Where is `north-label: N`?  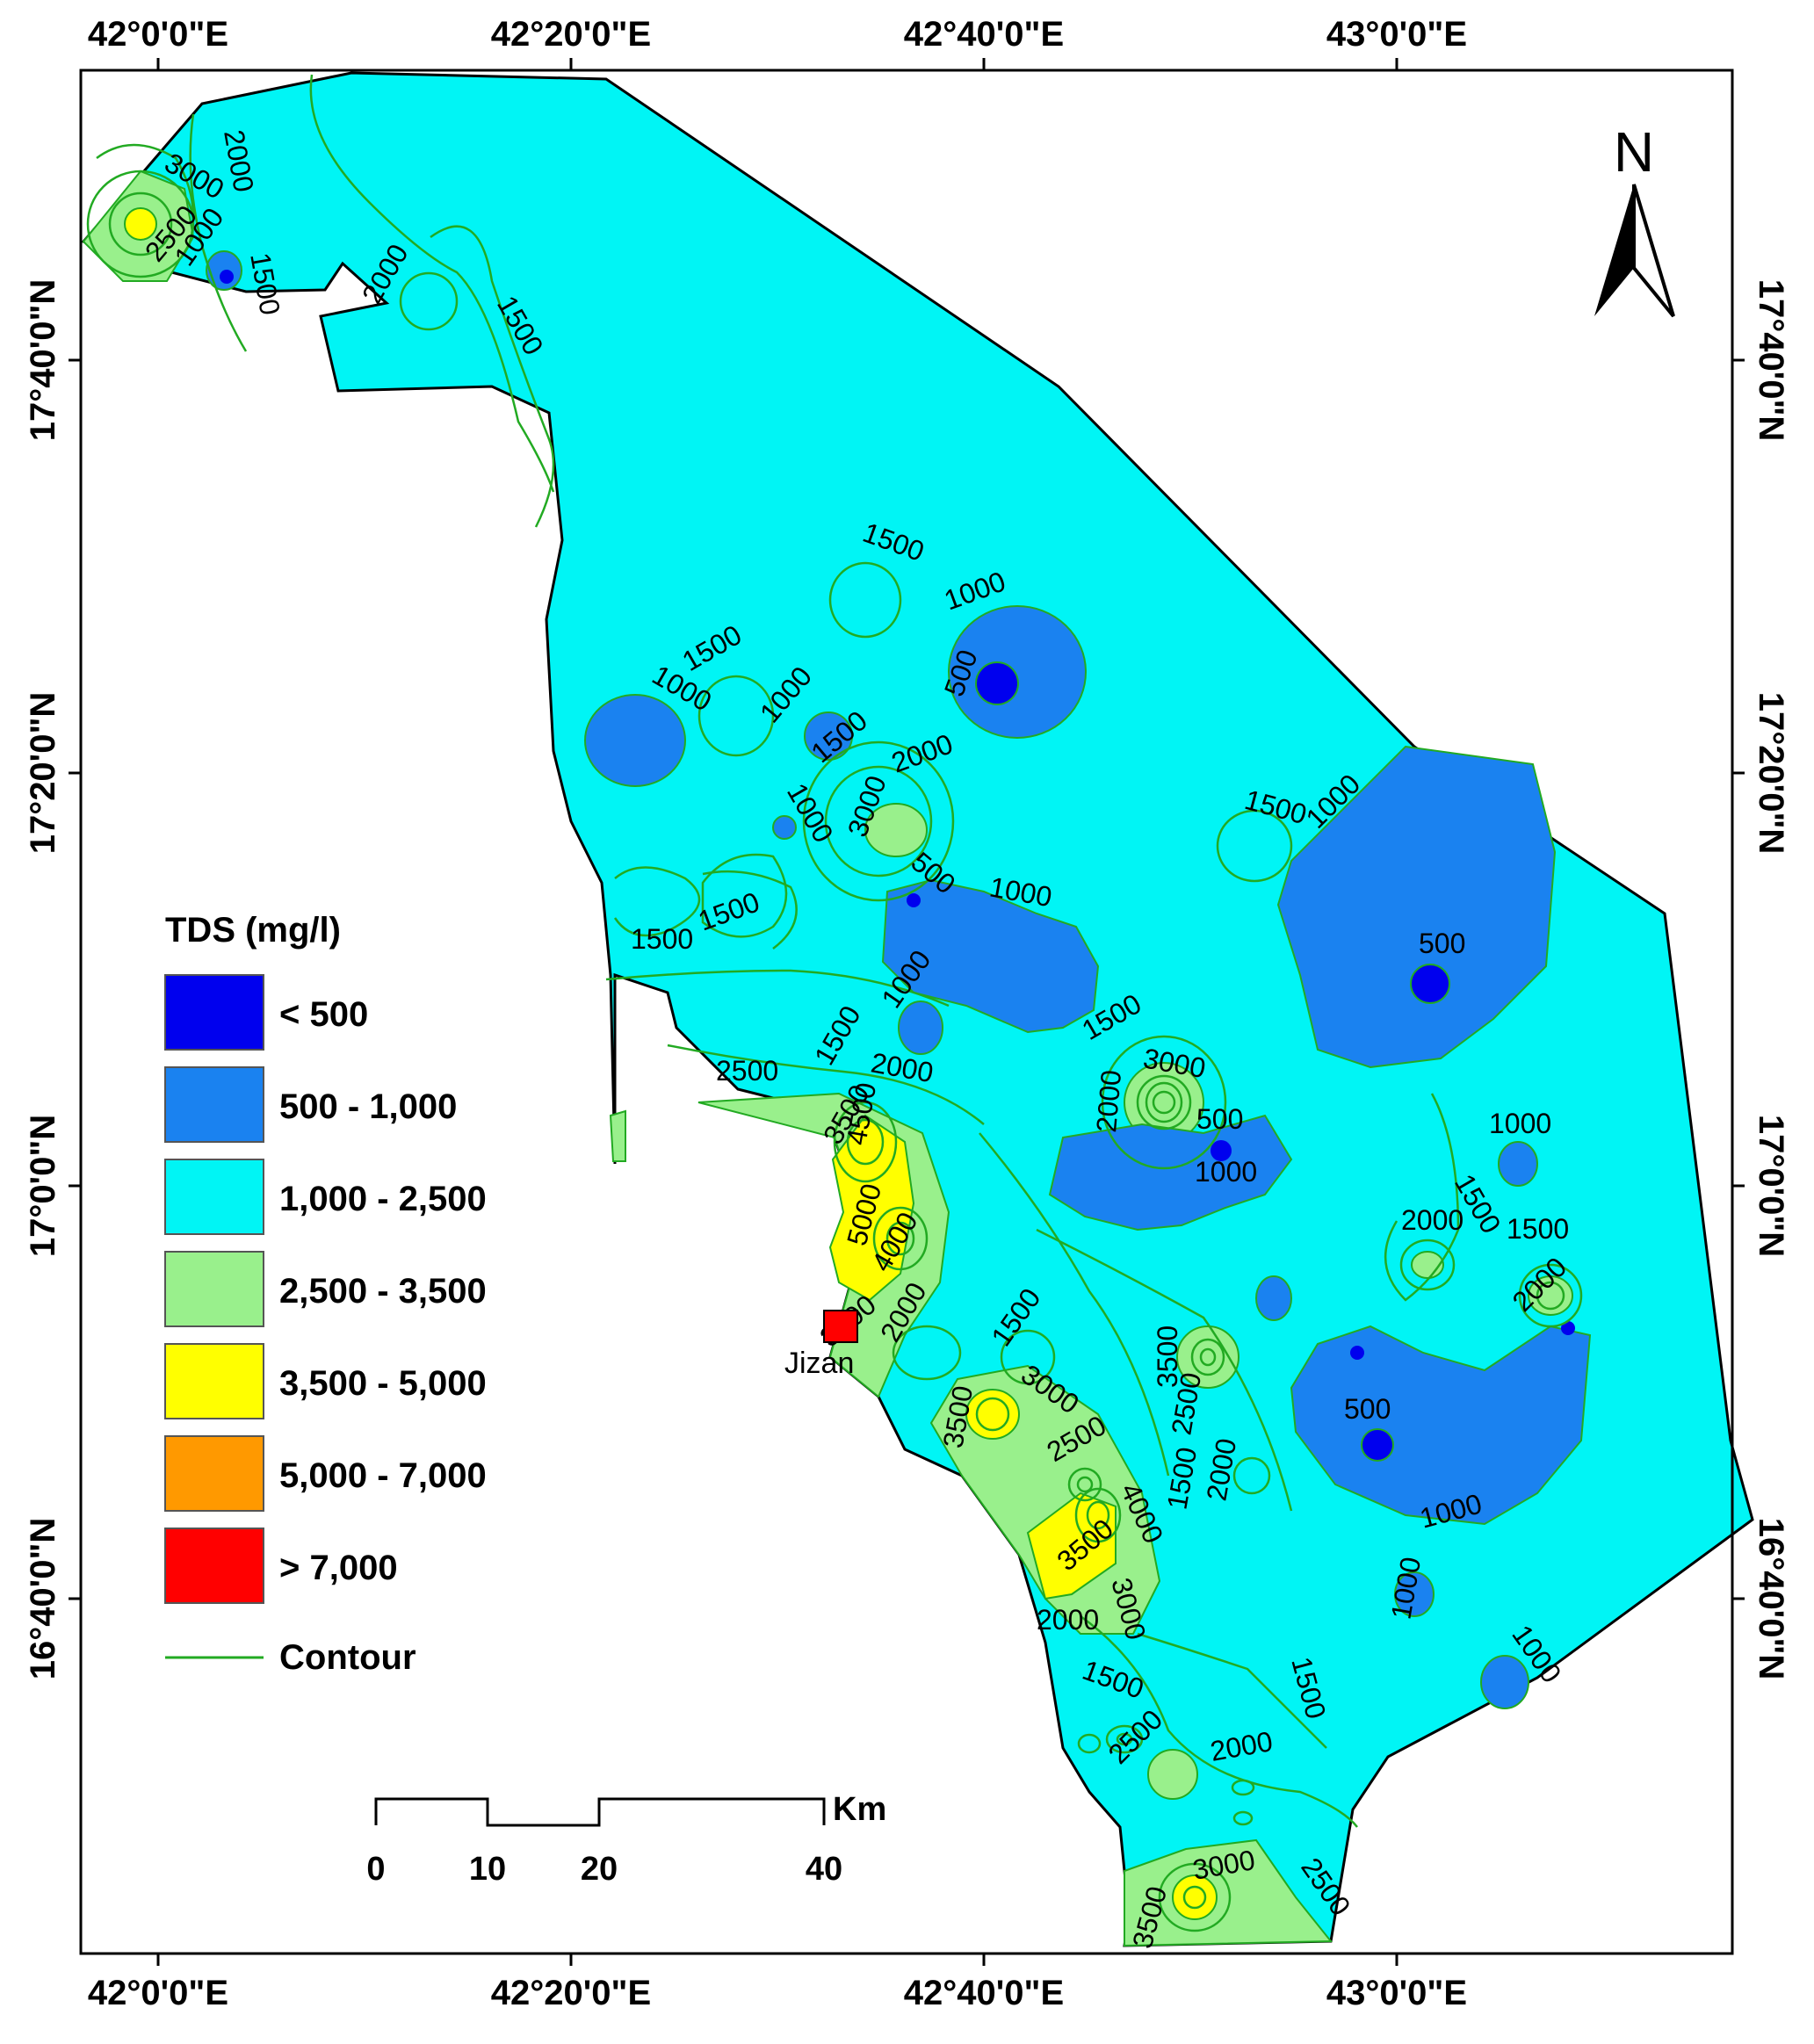 north-label: N is located at coordinates (1634, 152).